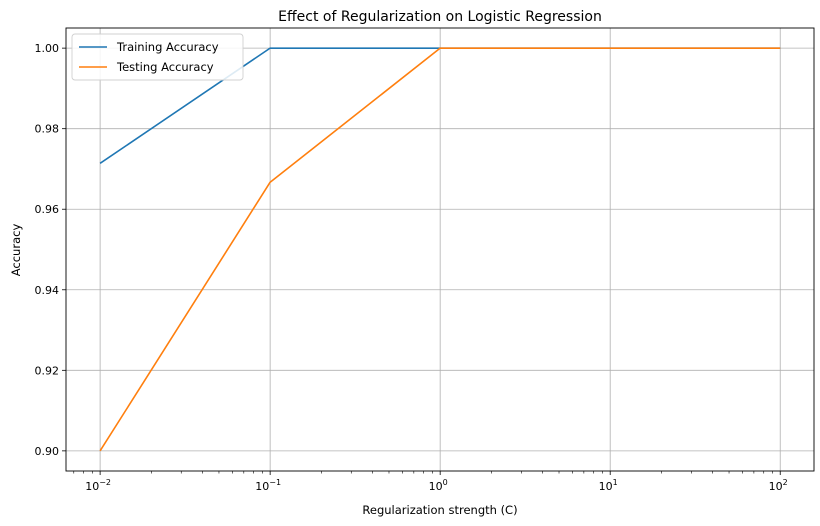  I want to click on x-tick-exponent: 0, so click(445, 482).